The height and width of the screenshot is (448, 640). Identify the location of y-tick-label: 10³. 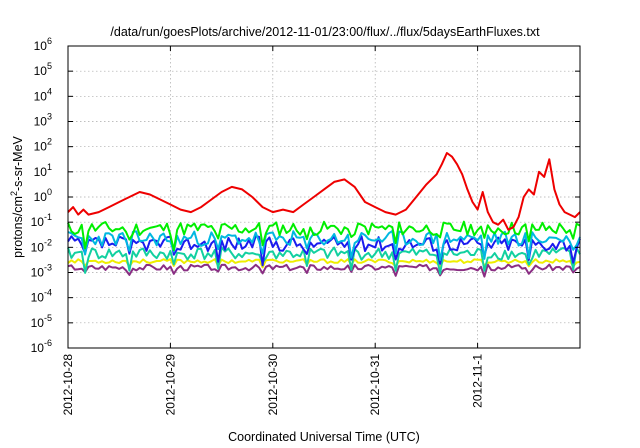
(43, 120).